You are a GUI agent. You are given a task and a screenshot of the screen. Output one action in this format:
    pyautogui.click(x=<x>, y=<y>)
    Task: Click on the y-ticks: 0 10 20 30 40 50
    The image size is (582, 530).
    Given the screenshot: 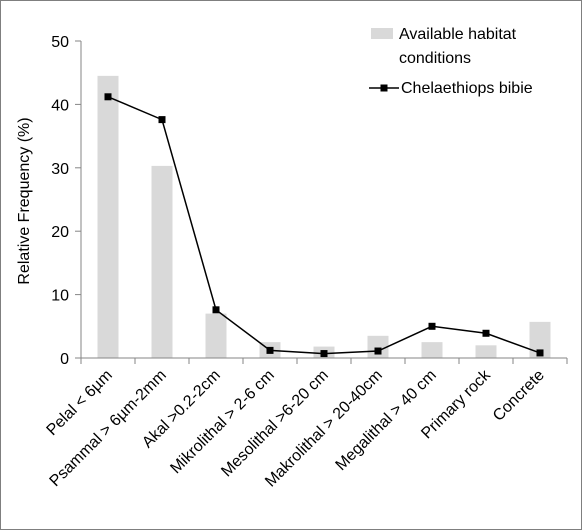 What is the action you would take?
    pyautogui.click(x=66, y=201)
    